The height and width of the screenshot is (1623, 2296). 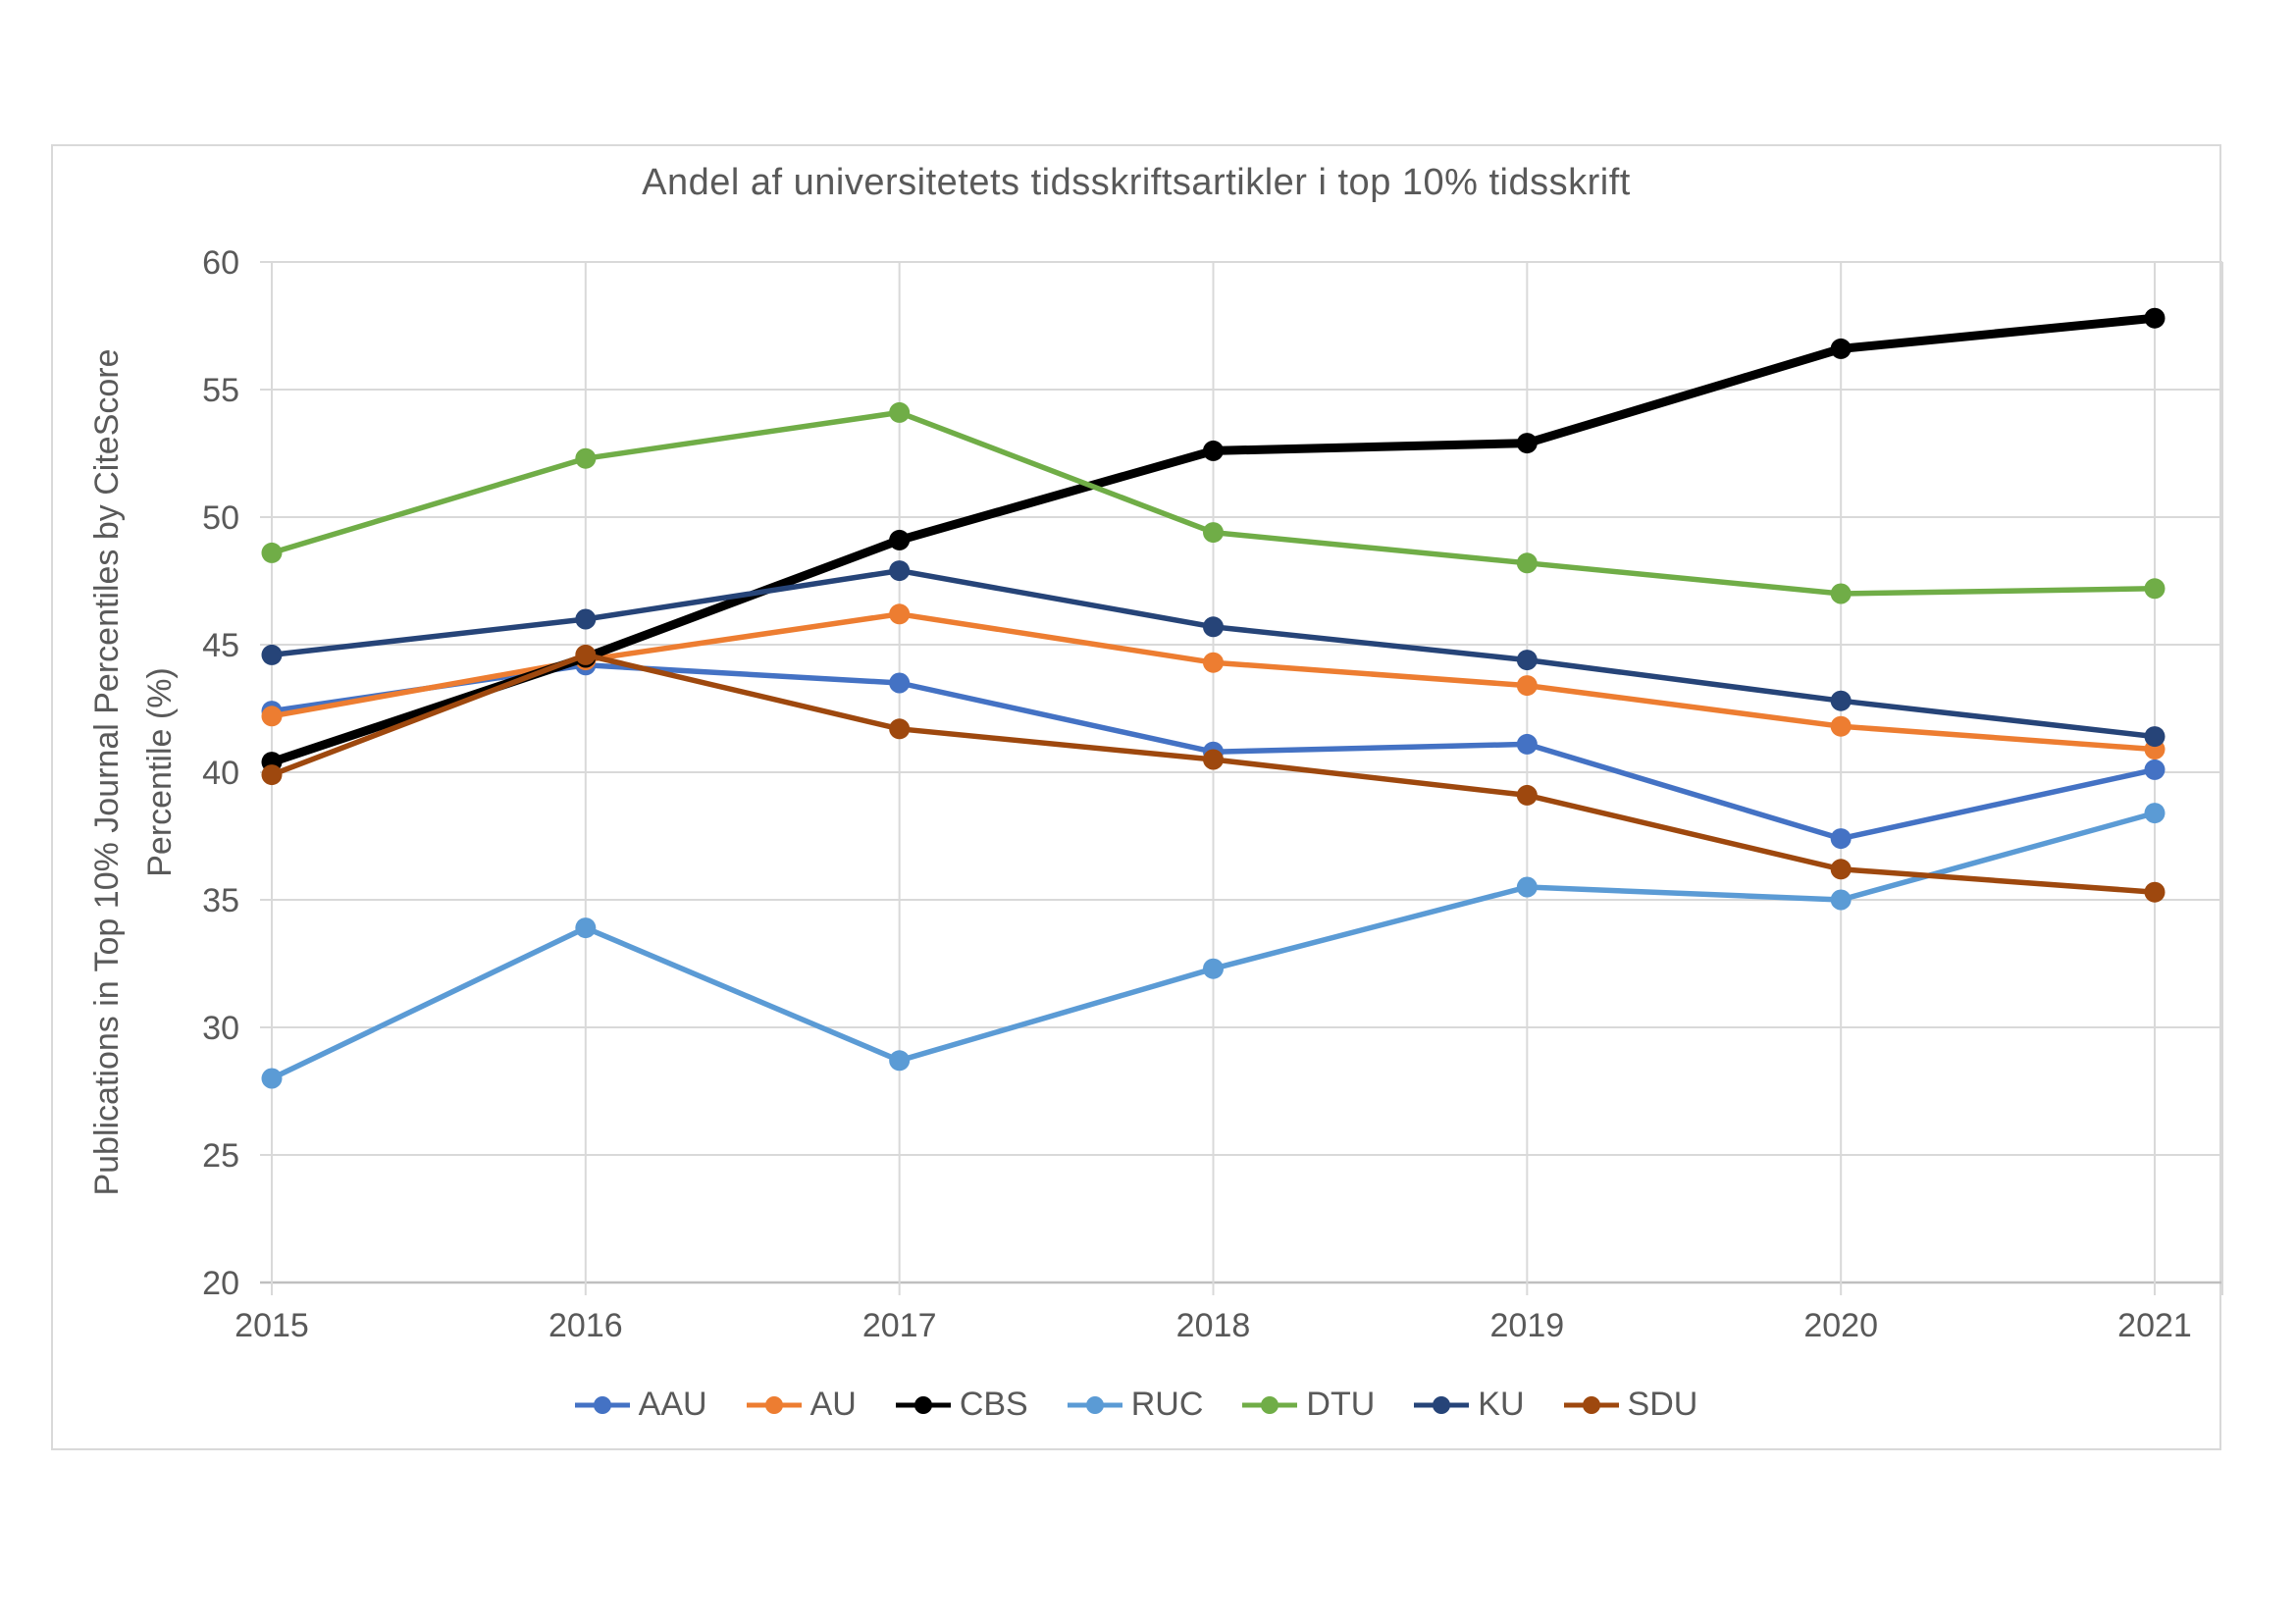 I want to click on data-point-RUC-2015, so click(x=272, y=1078).